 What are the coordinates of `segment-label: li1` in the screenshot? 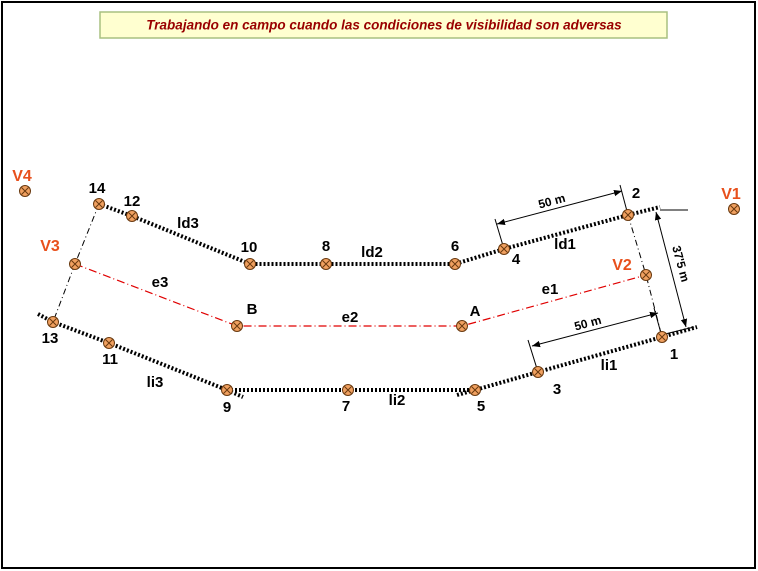 It's located at (609, 365).